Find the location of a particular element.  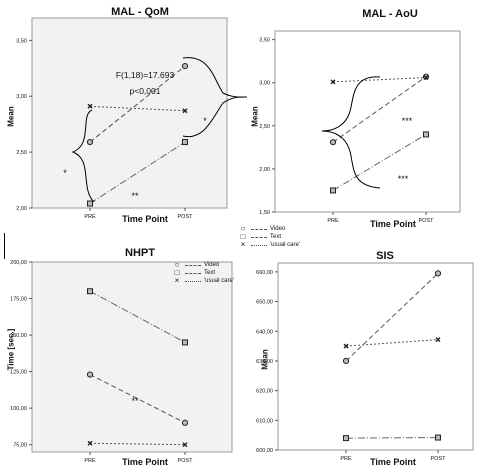

f-statistic-annotation: F(1,18)=17.693 is located at coordinates (145, 75).